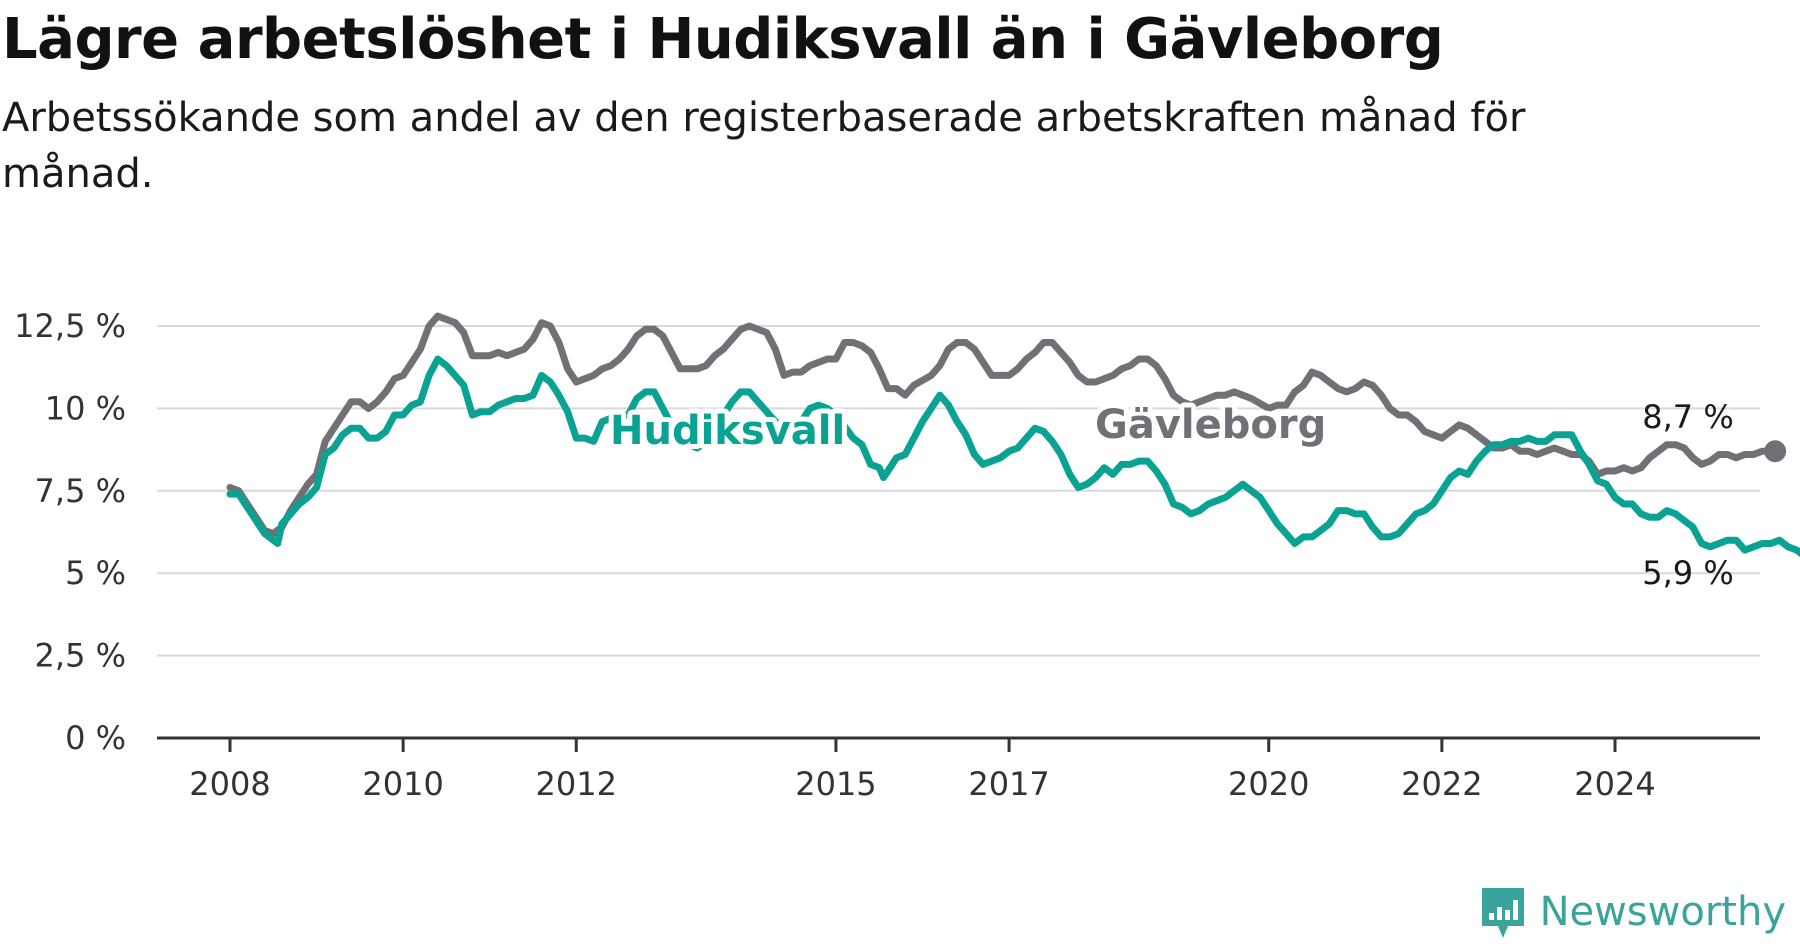 Image resolution: width=1800 pixels, height=948 pixels. What do you see at coordinates (1169, 494) in the screenshot?
I see `series-labels: Gävleborg 8,7 % Hudiksvall 5,9 %` at bounding box center [1169, 494].